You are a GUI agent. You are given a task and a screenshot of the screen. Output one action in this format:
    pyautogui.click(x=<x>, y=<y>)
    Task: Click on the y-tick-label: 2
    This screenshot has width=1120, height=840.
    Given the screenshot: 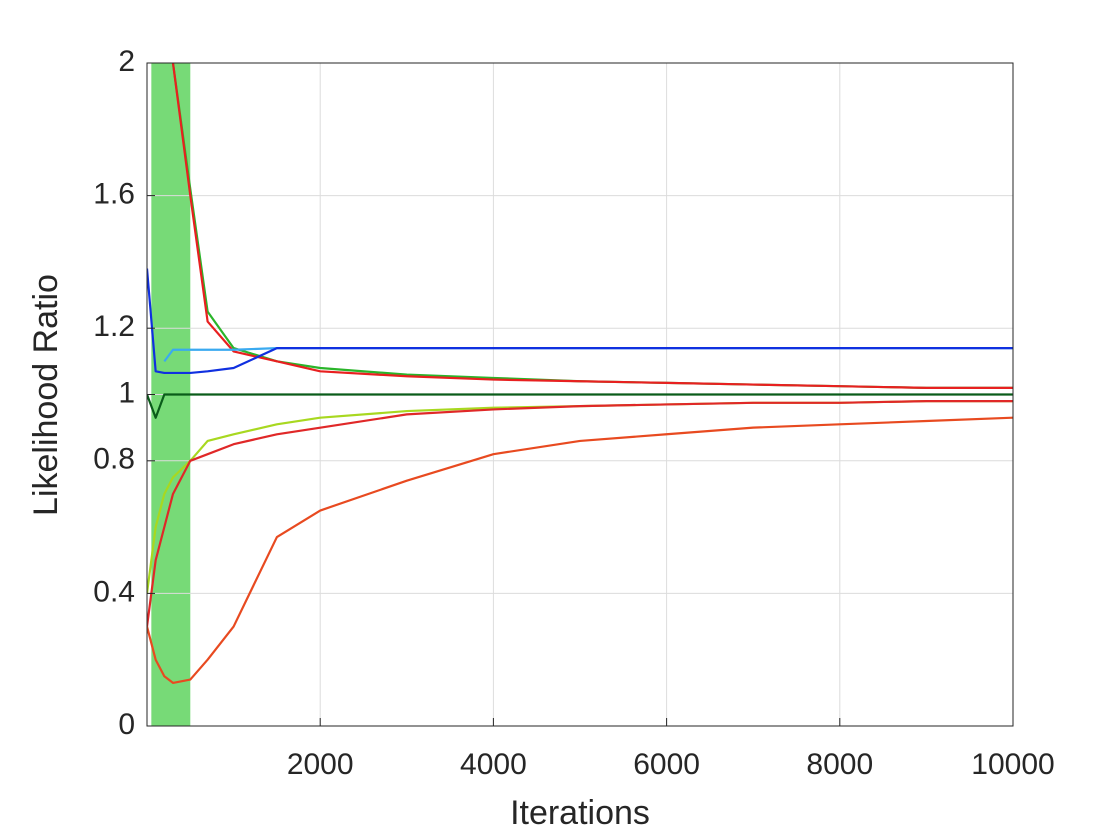 What is the action you would take?
    pyautogui.click(x=126, y=61)
    